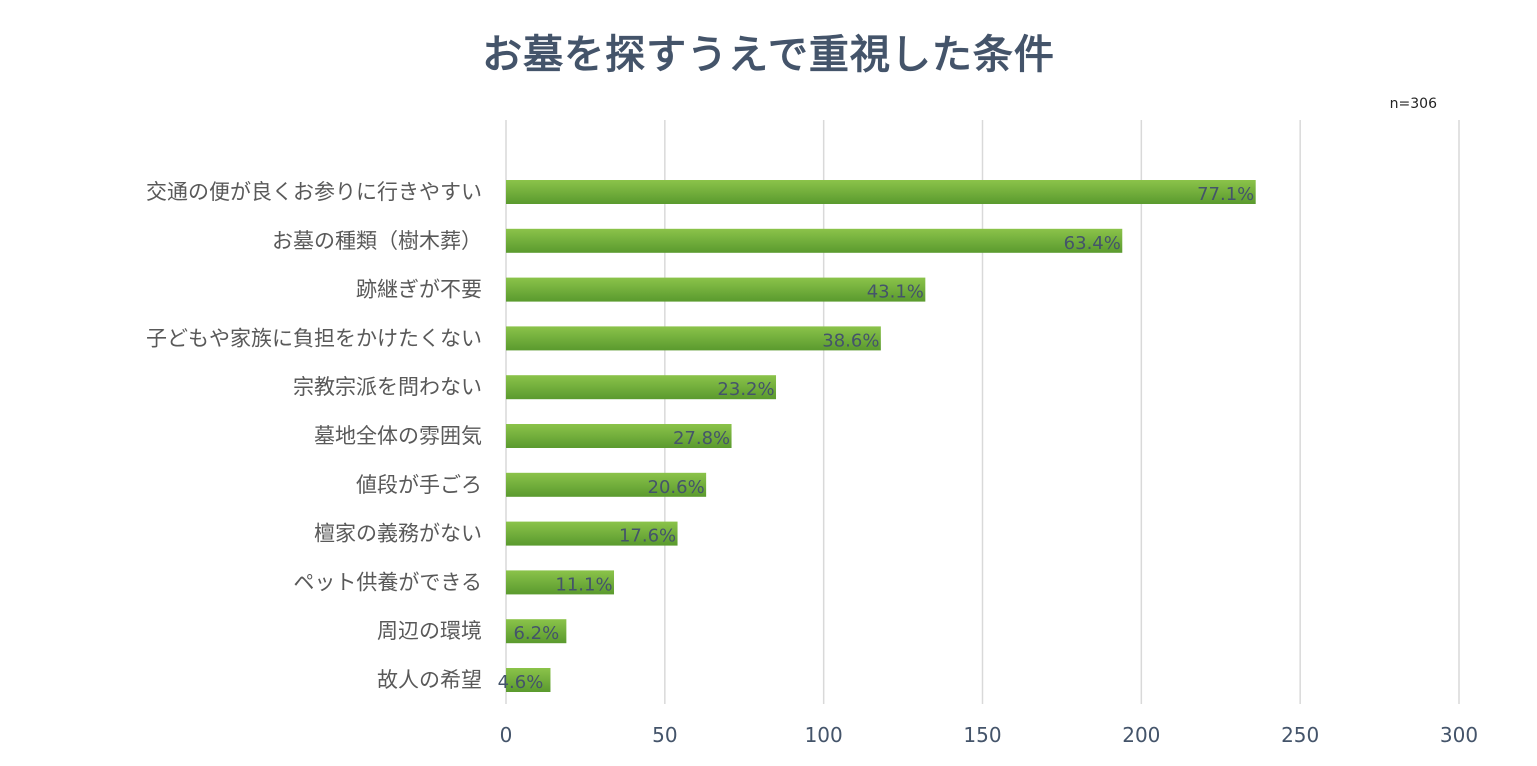  Describe the element at coordinates (1141, 735) in the screenshot. I see `x-tick-label: 200` at that location.